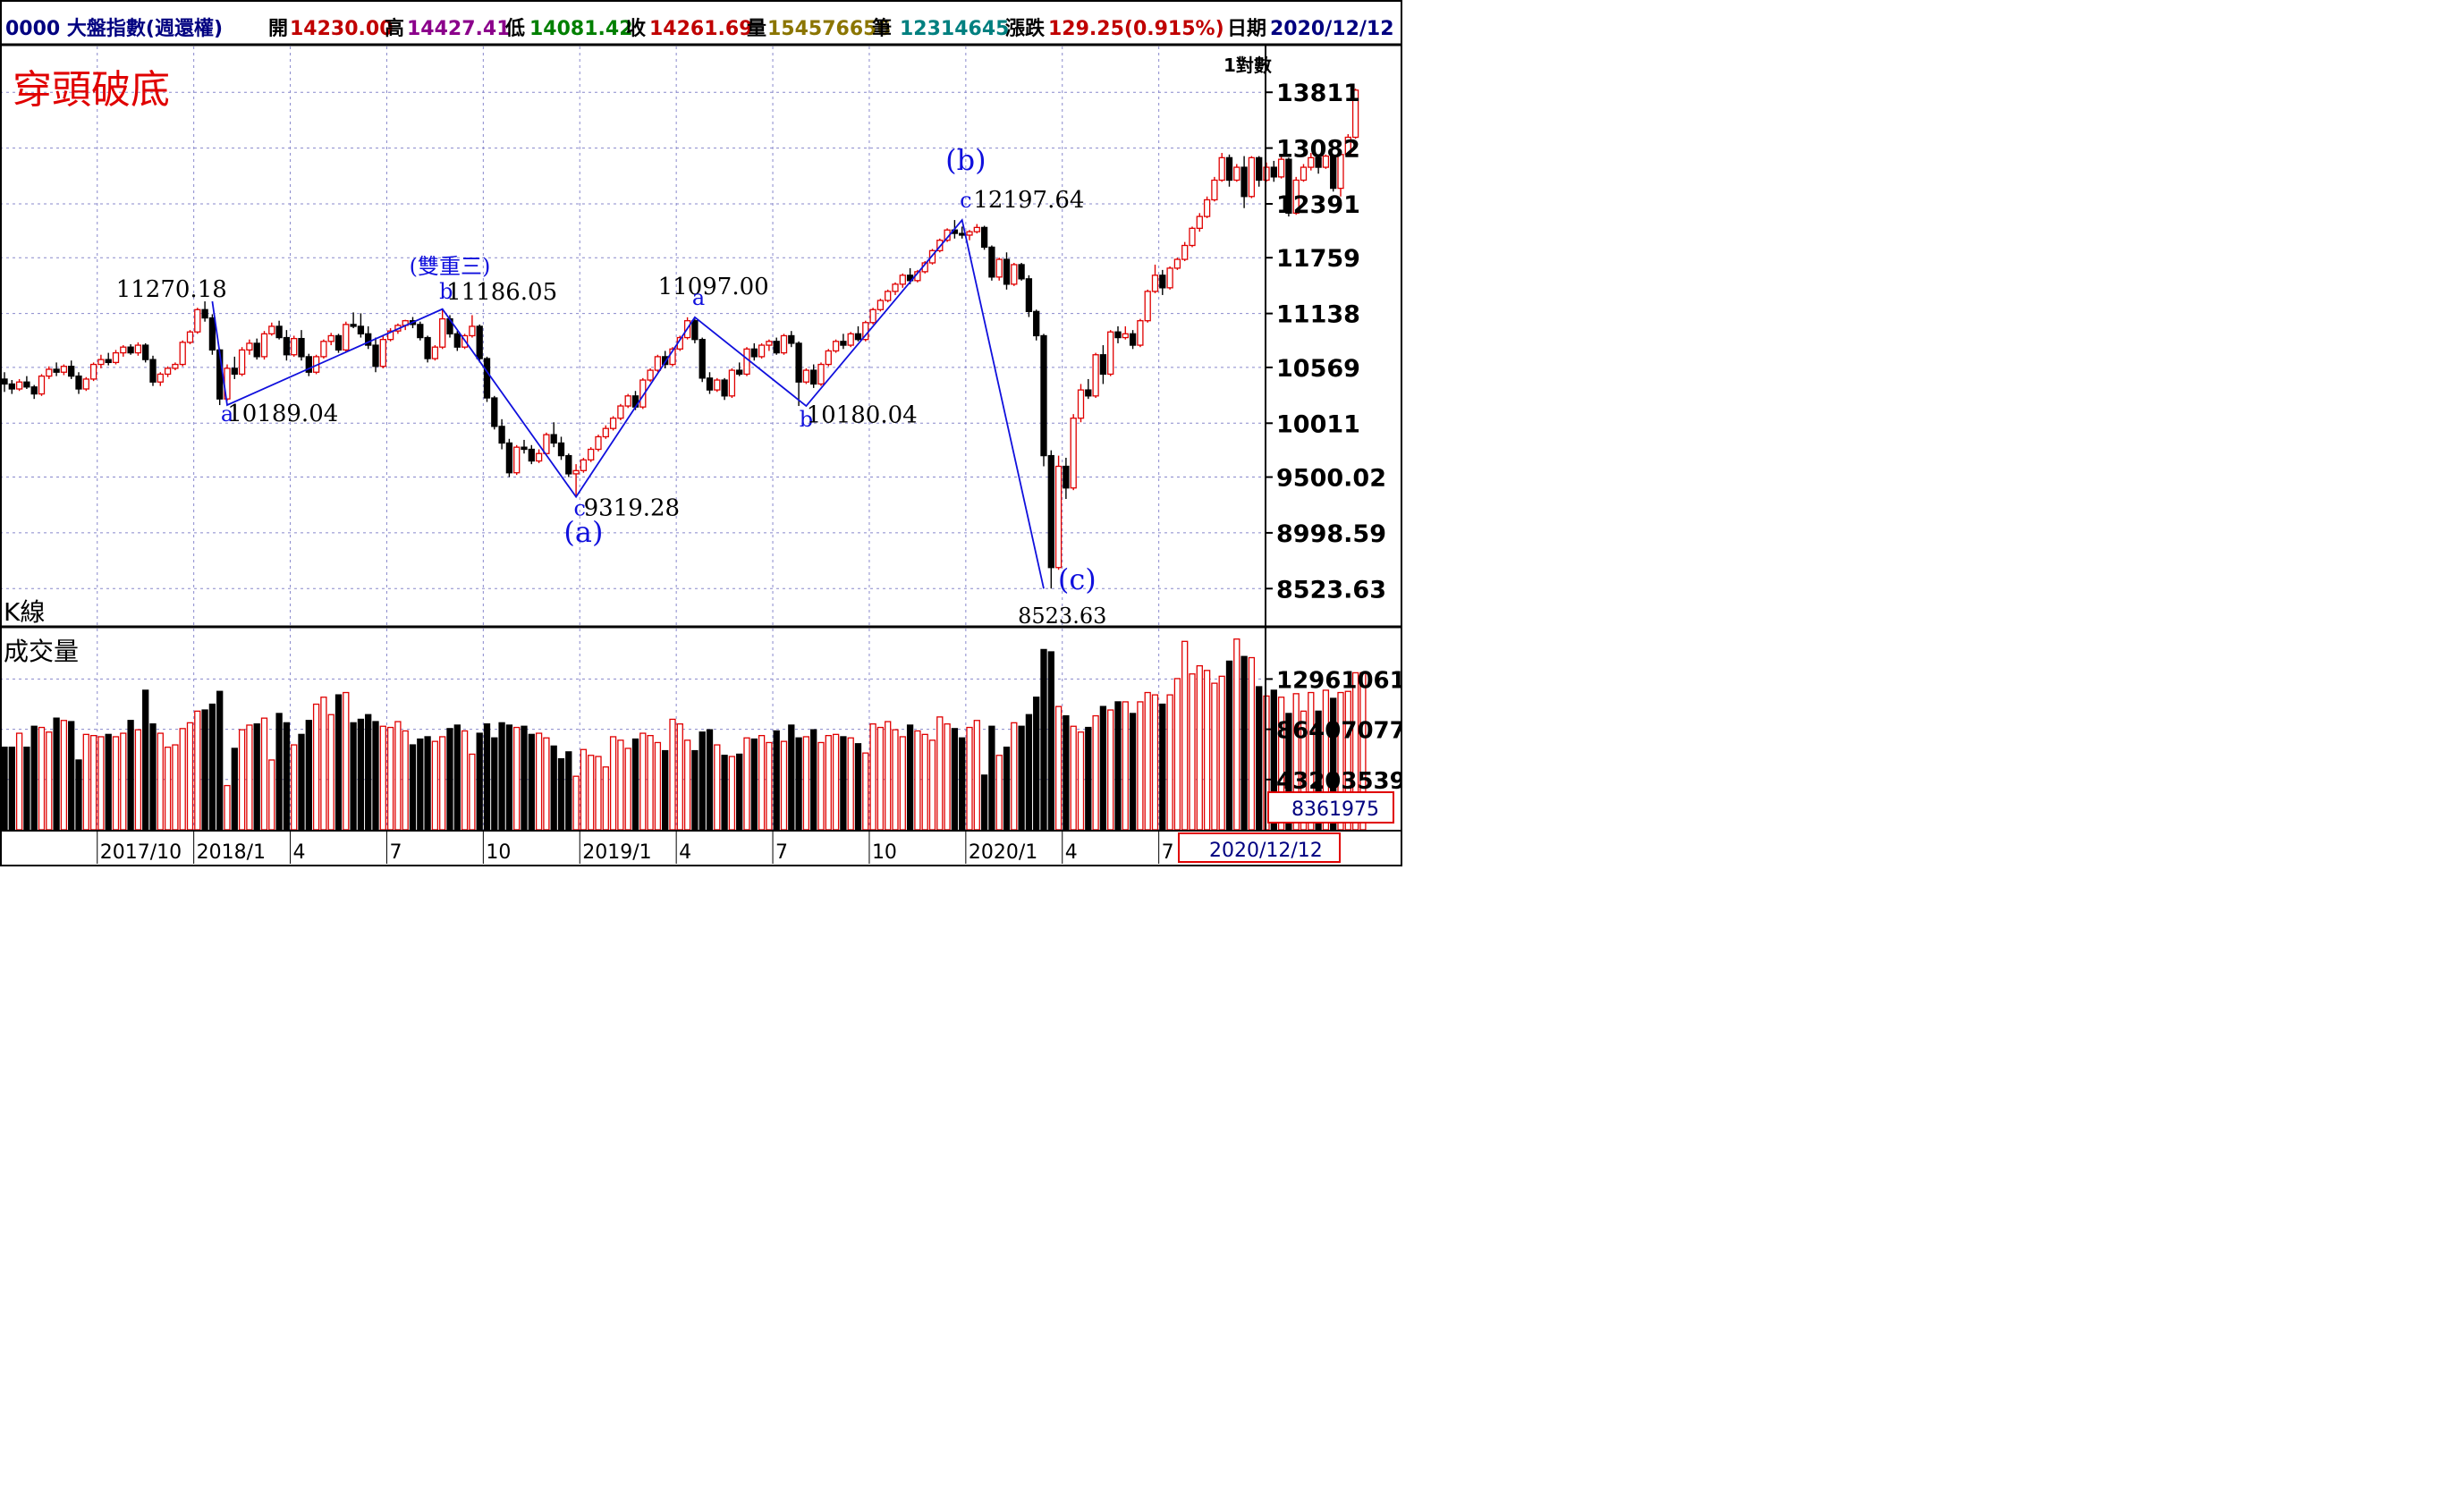 This screenshot has width=2447, height=1512. I want to click on volume-tick-label: 86407077, so click(1339, 731).